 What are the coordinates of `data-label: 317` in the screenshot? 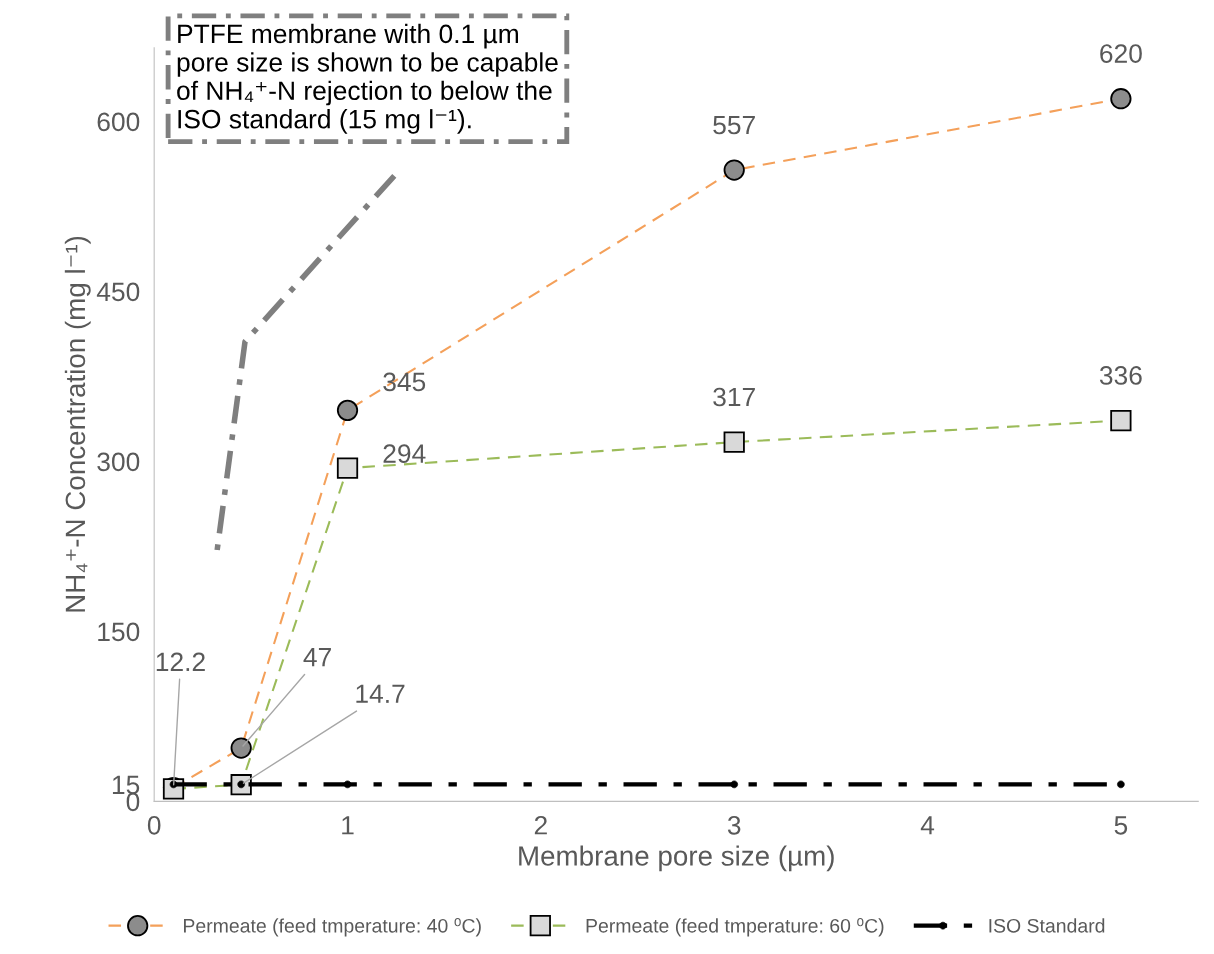 It's located at (734, 397).